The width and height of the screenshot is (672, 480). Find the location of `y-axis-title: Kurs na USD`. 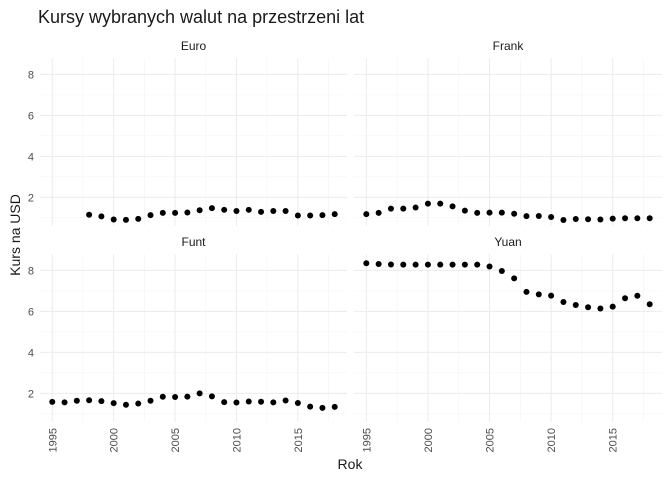

y-axis-title: Kurs na USD is located at coordinates (15, 235).